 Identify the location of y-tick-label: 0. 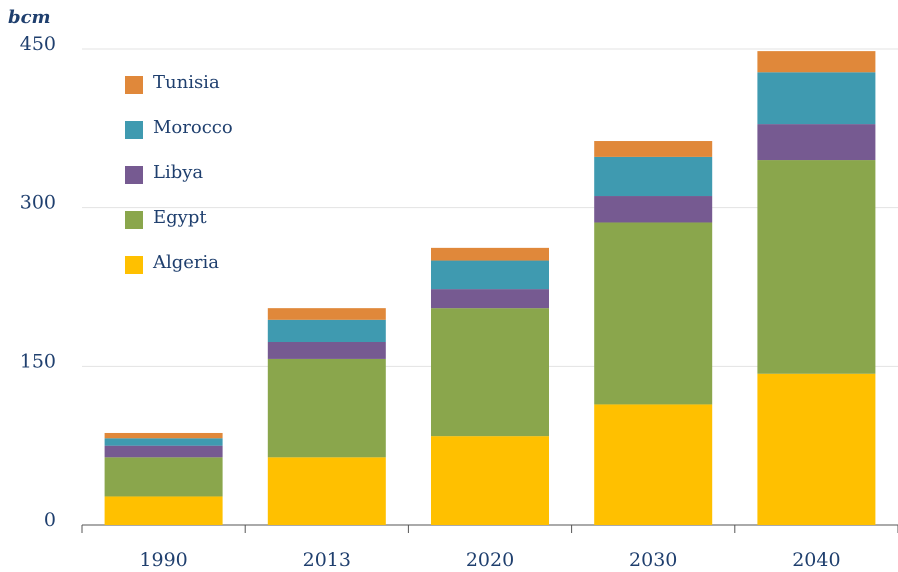
(50, 520).